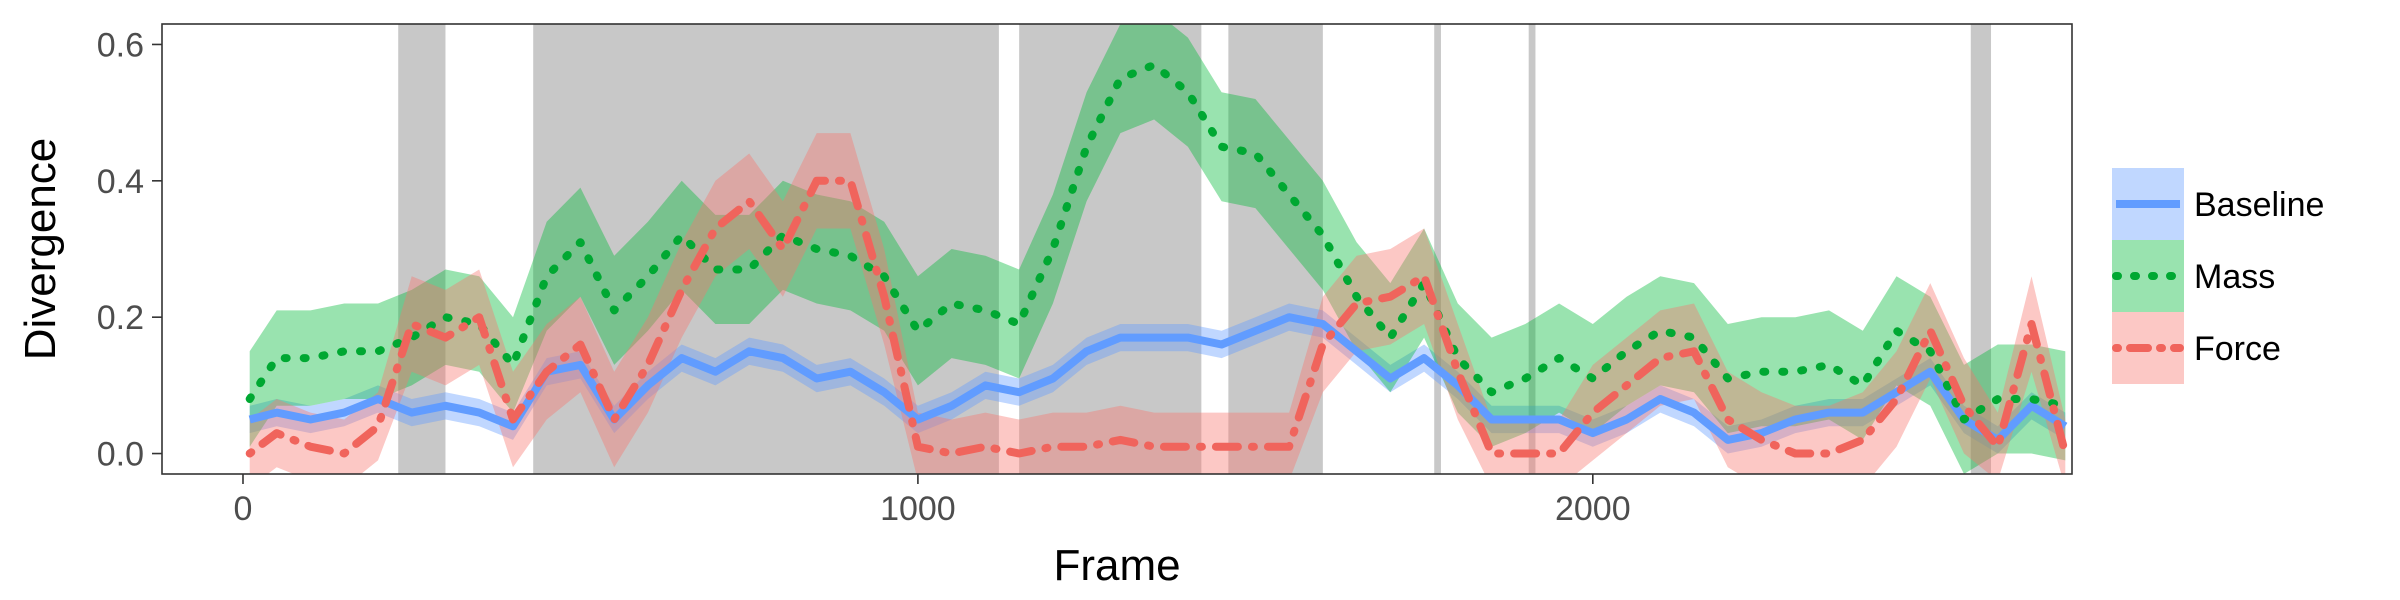  I want to click on y-axis: 0.0 0.2 0.4 0.6, so click(129, 250).